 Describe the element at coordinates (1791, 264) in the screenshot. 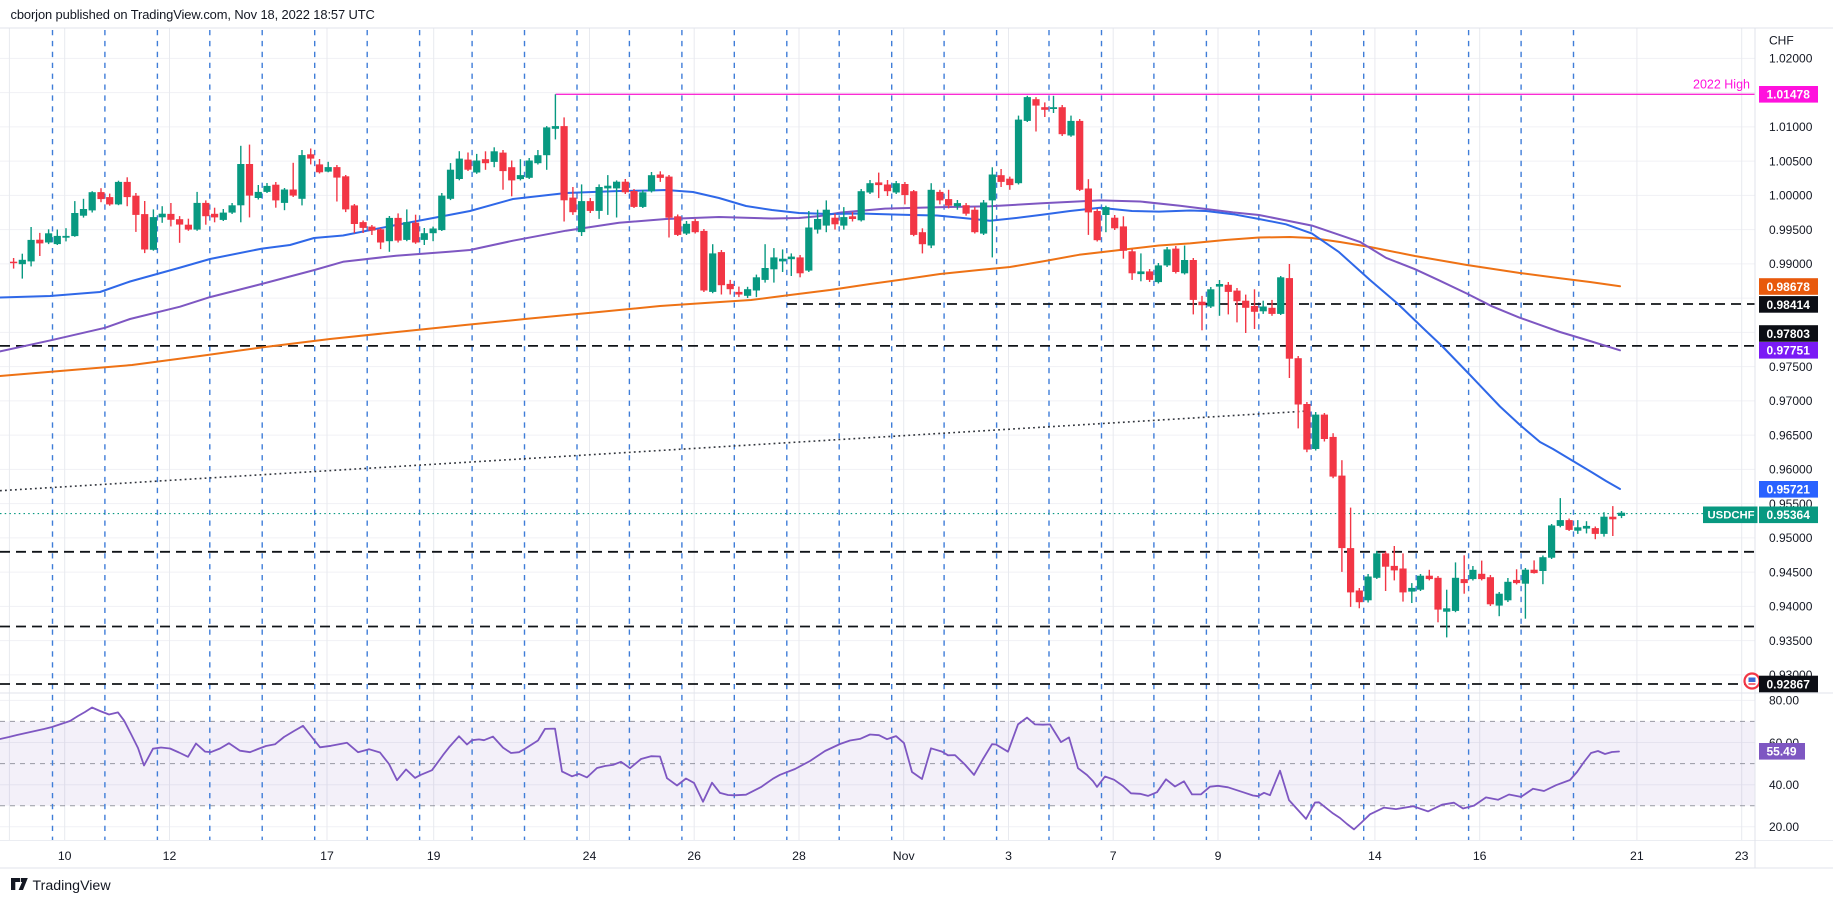

I see `svg-text: 0.99000` at that location.